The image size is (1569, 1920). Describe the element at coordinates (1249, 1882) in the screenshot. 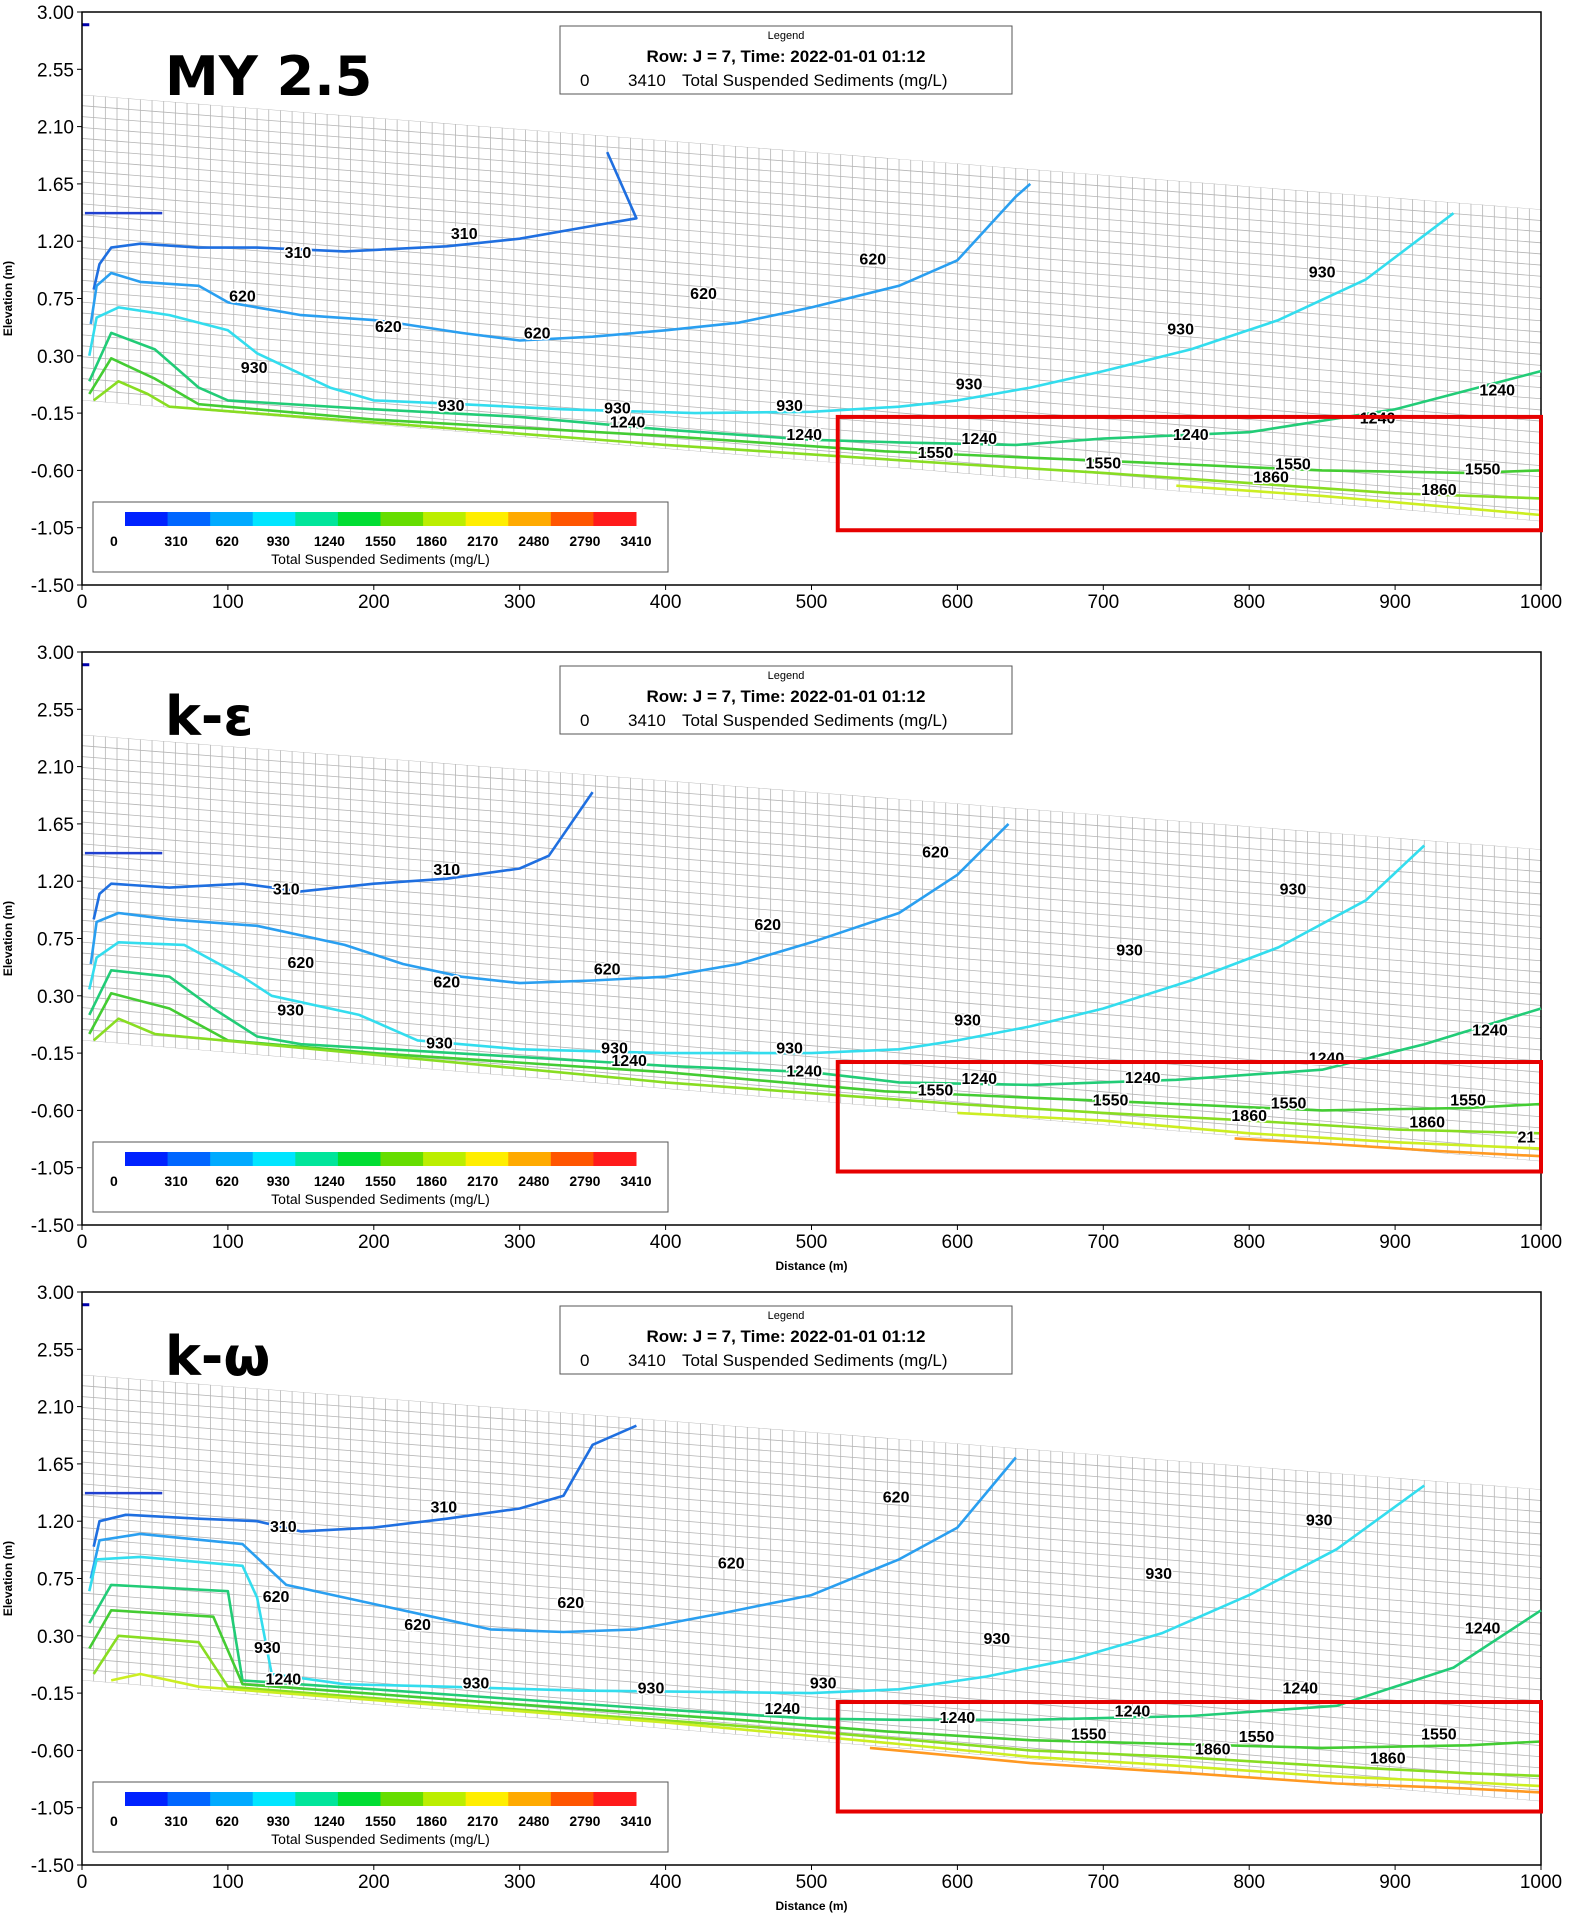

I see `x-tick-label: 800` at that location.